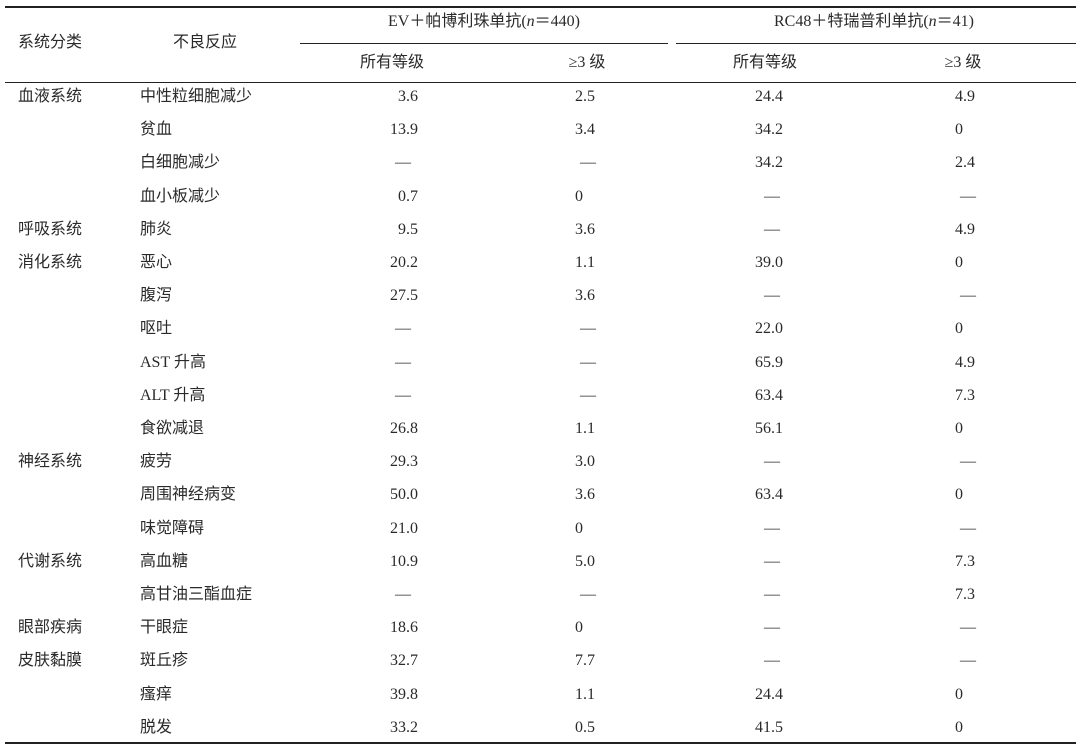 The image size is (1080, 750). Describe the element at coordinates (404, 694) in the screenshot. I see `cell-ev-all: 39.8` at that location.